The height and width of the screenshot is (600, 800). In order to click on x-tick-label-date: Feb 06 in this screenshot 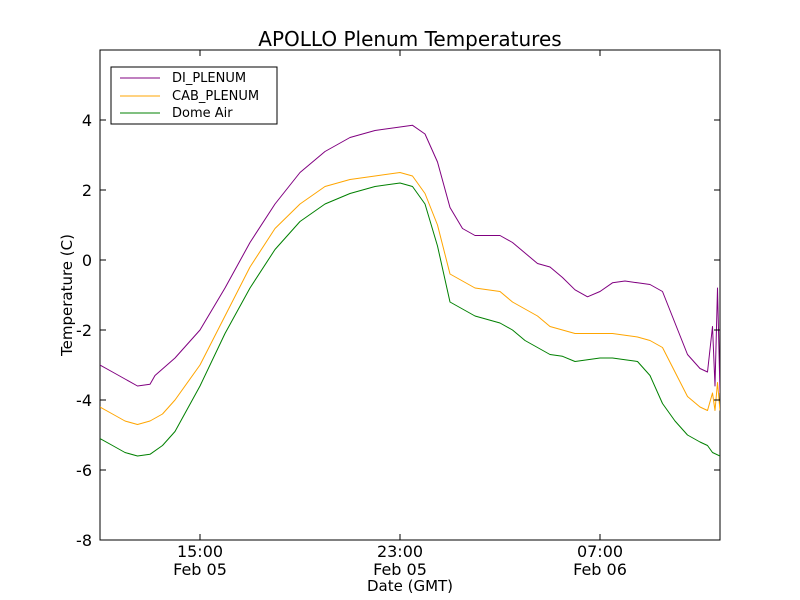, I will do `click(600, 569)`.